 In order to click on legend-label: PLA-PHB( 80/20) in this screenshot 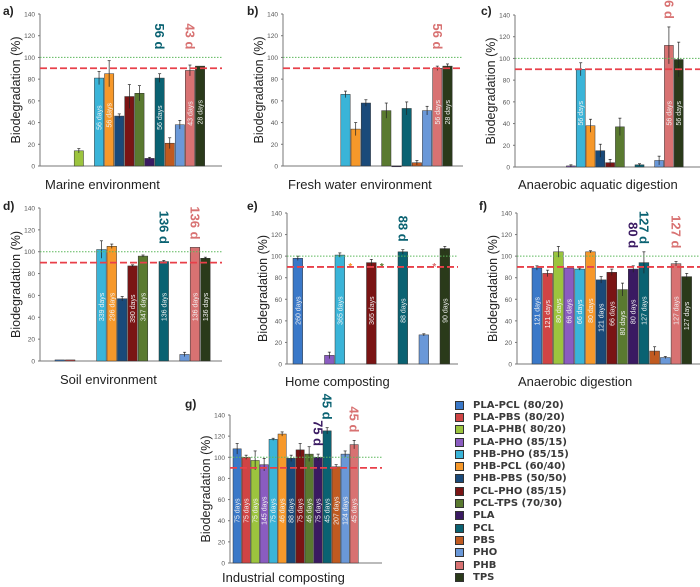, I will do `click(520, 430)`.